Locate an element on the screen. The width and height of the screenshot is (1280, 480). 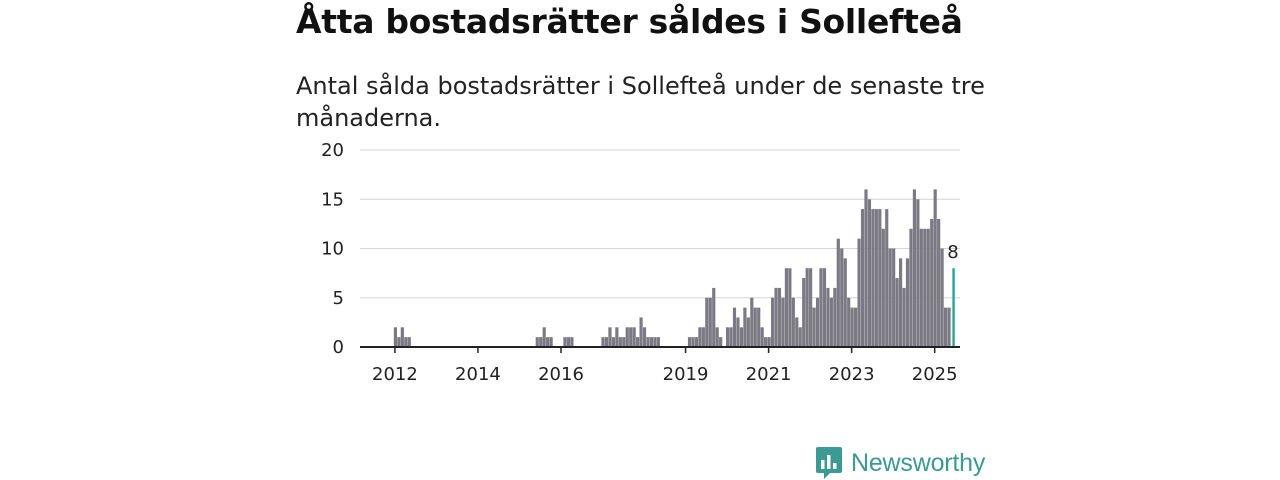
x-tick-label: 2025 is located at coordinates (935, 374).